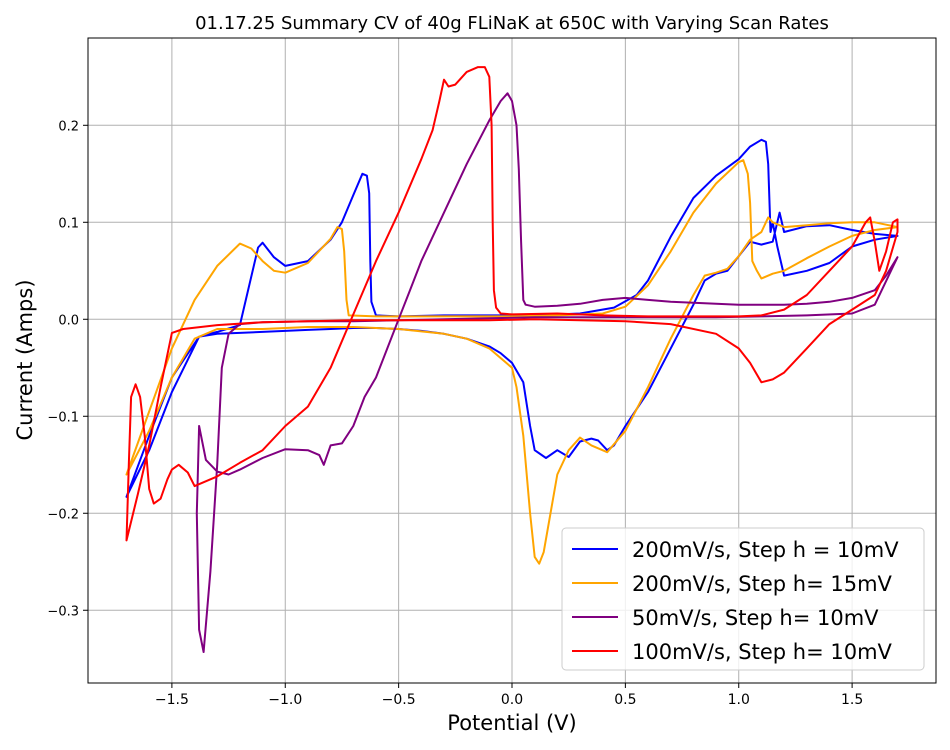  What do you see at coordinates (512, 700) in the screenshot?
I see `x-tick-label: 0.0` at bounding box center [512, 700].